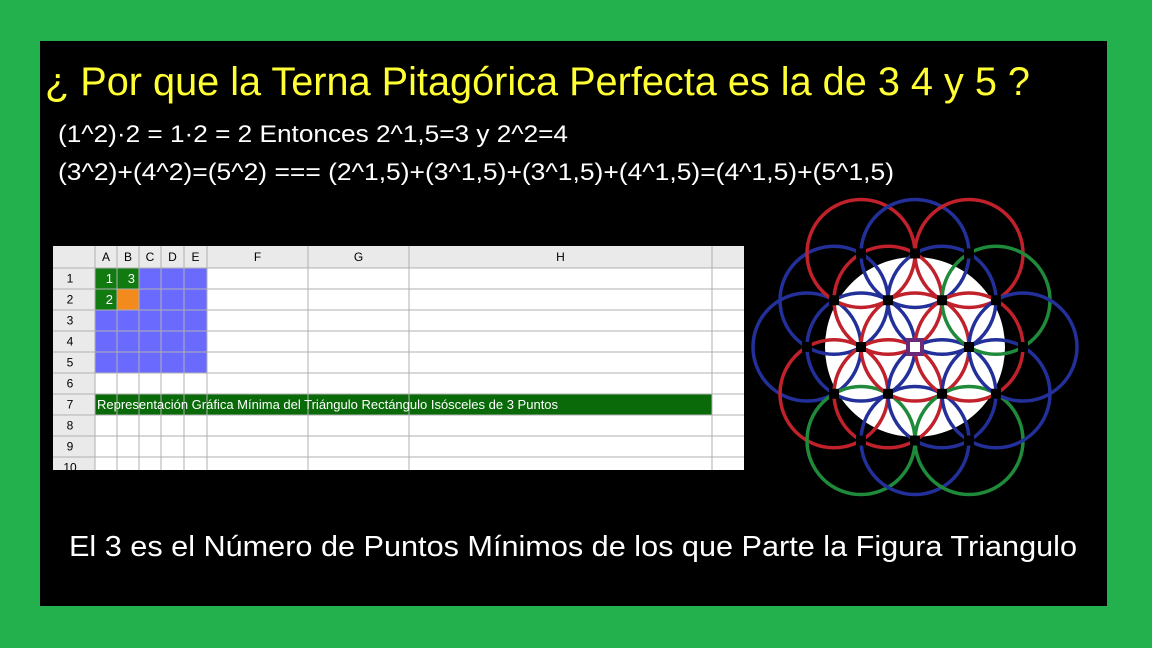  Describe the element at coordinates (106, 257) in the screenshot. I see `column-header: A` at that location.